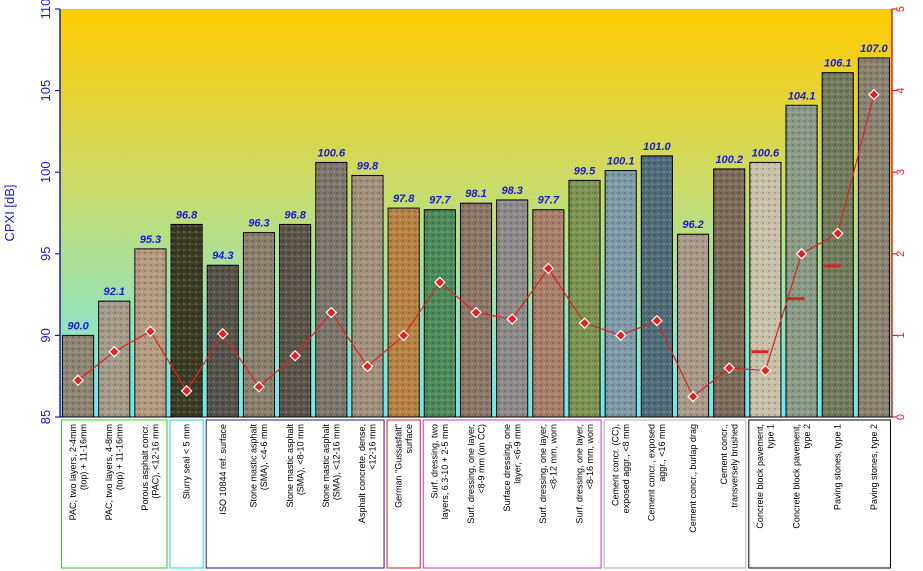 This screenshot has height=571, width=923. I want to click on value-label: 98.1, so click(475, 194).